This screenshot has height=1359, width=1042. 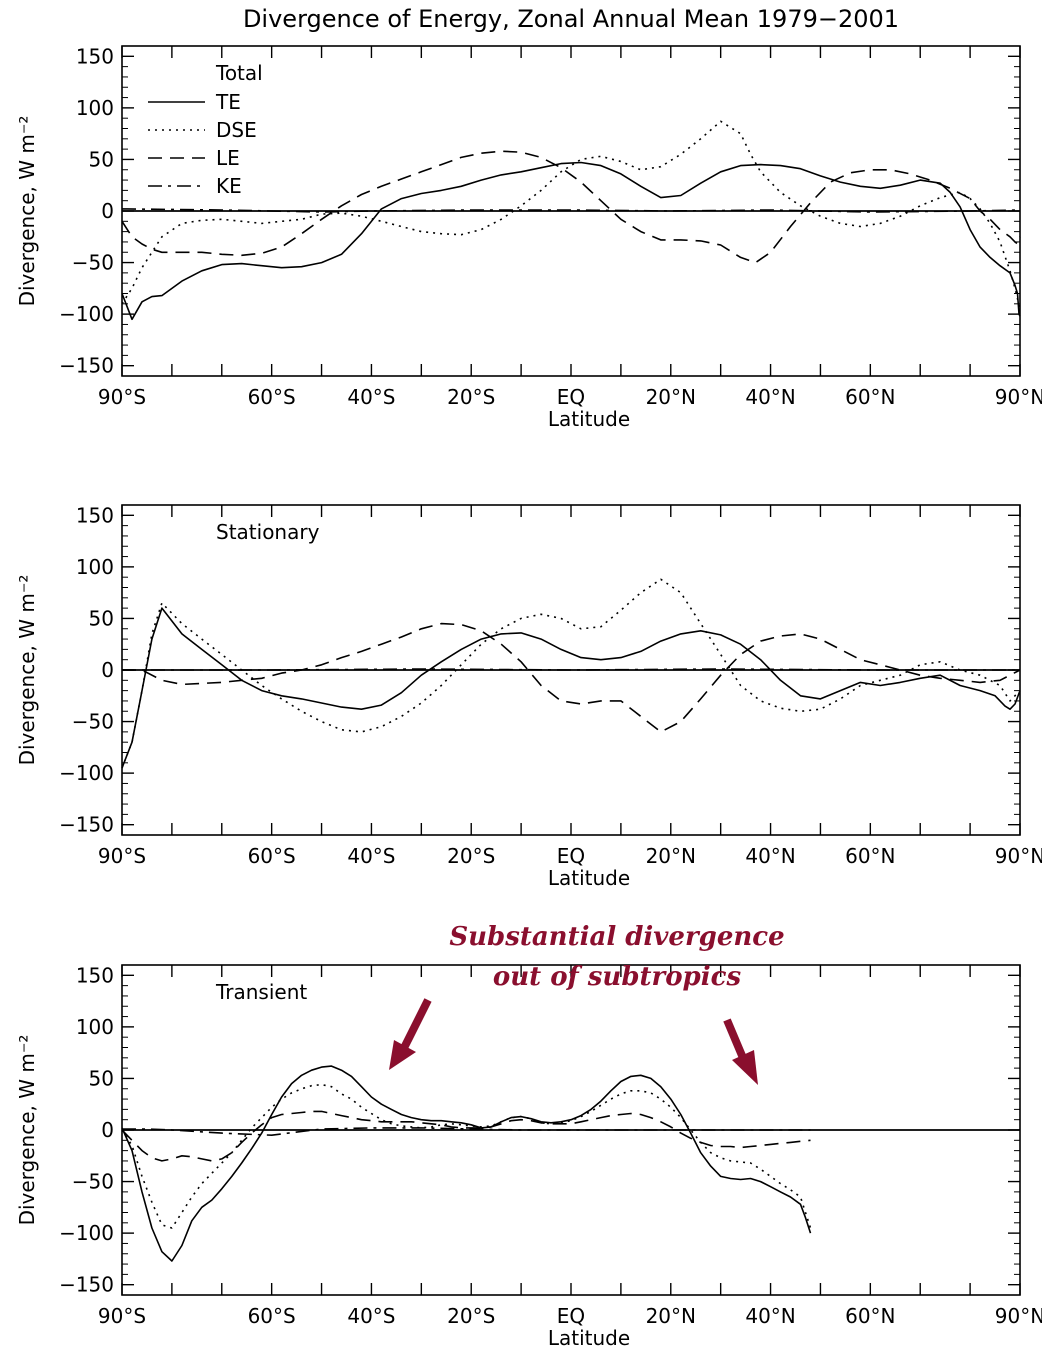 I want to click on annotation: Substantial divergence out of subtropics, so click(x=587, y=1003).